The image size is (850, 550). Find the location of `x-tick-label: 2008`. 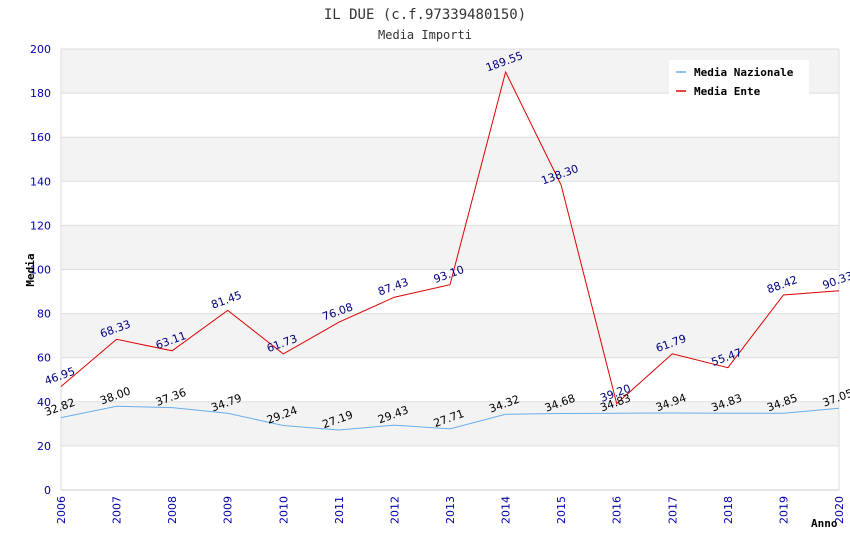

x-tick-label: 2008 is located at coordinates (172, 510).